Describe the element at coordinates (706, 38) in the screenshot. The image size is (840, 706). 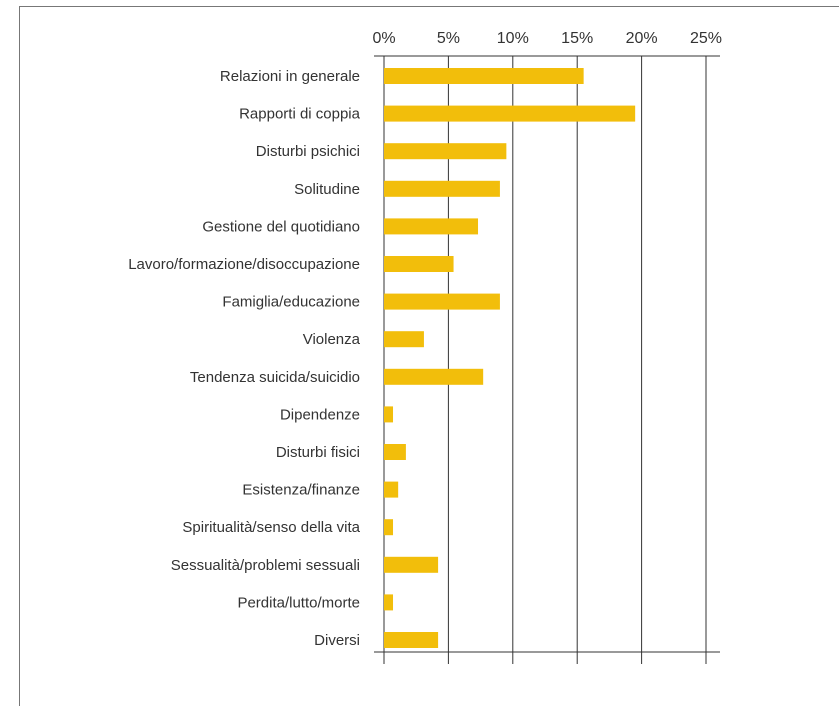
I see `x-tick-label: 25%` at that location.